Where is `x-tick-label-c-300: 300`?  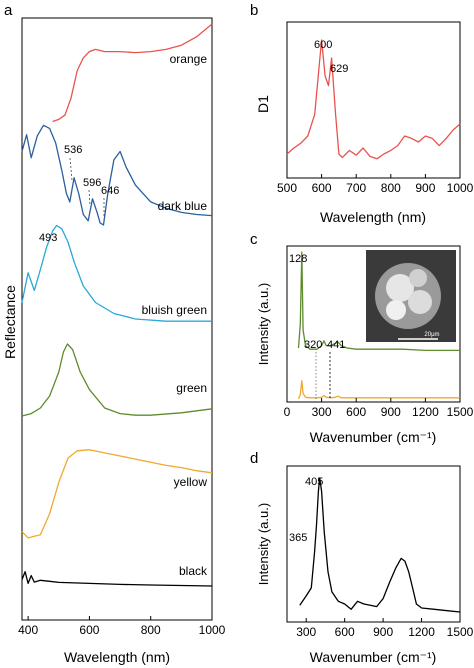
x-tick-label-c-300: 300 is located at coordinates (322, 412).